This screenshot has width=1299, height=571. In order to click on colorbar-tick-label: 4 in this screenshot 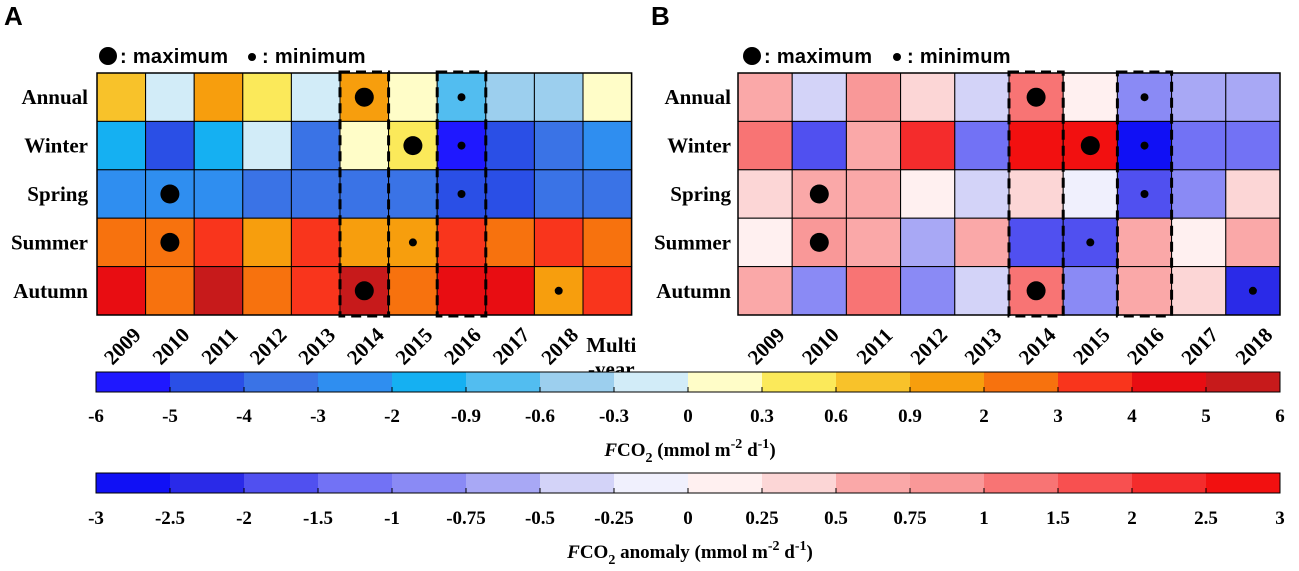, I will do `click(1132, 416)`.